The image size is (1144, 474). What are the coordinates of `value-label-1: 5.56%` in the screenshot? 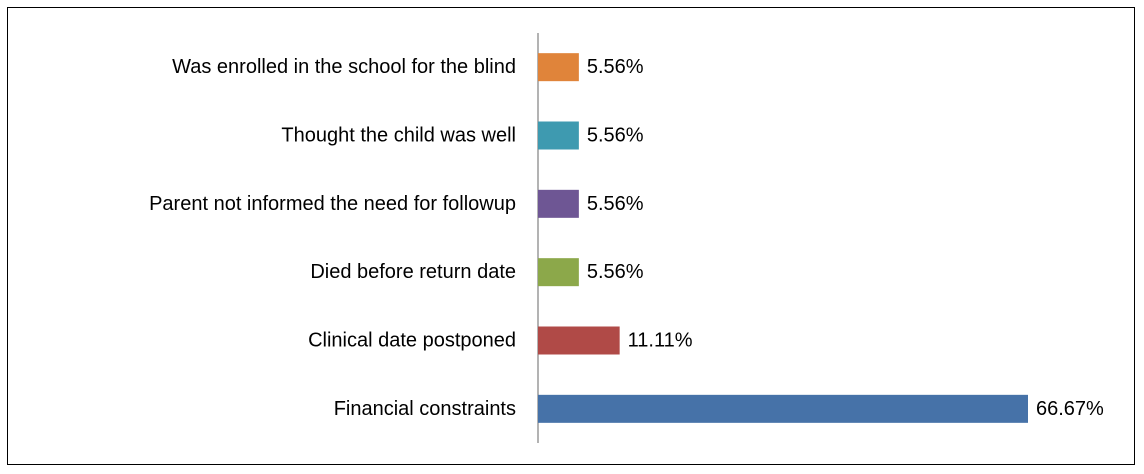 It's located at (615, 136).